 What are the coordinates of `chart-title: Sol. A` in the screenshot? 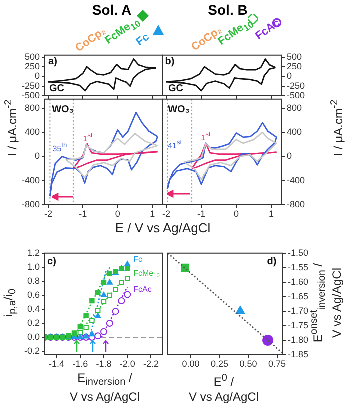 It's located at (112, 10).